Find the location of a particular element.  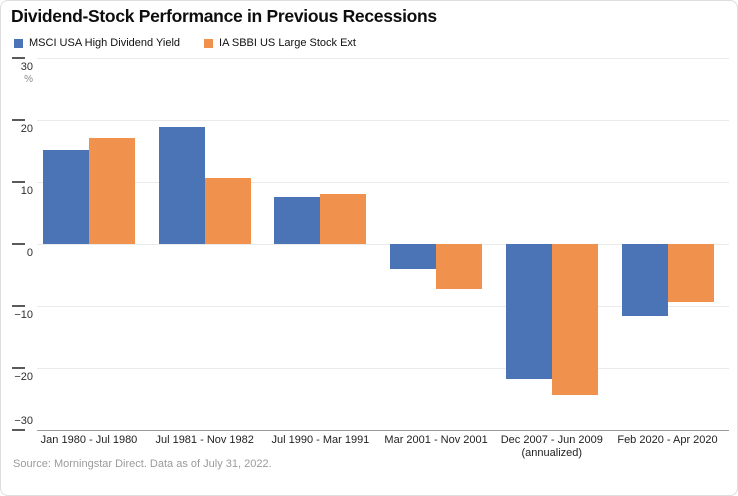

y-tick--30 is located at coordinates (18, 429).